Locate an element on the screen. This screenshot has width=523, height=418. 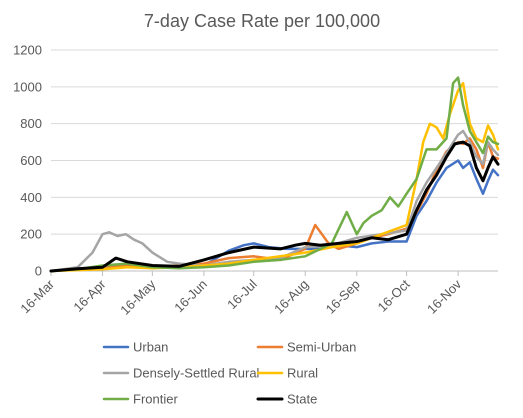
legend-item: Frontier is located at coordinates (140, 399).